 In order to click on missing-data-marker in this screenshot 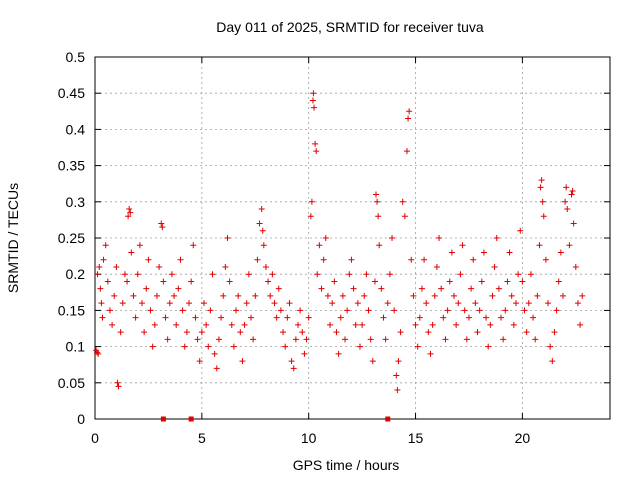, I will do `click(191, 419)`.